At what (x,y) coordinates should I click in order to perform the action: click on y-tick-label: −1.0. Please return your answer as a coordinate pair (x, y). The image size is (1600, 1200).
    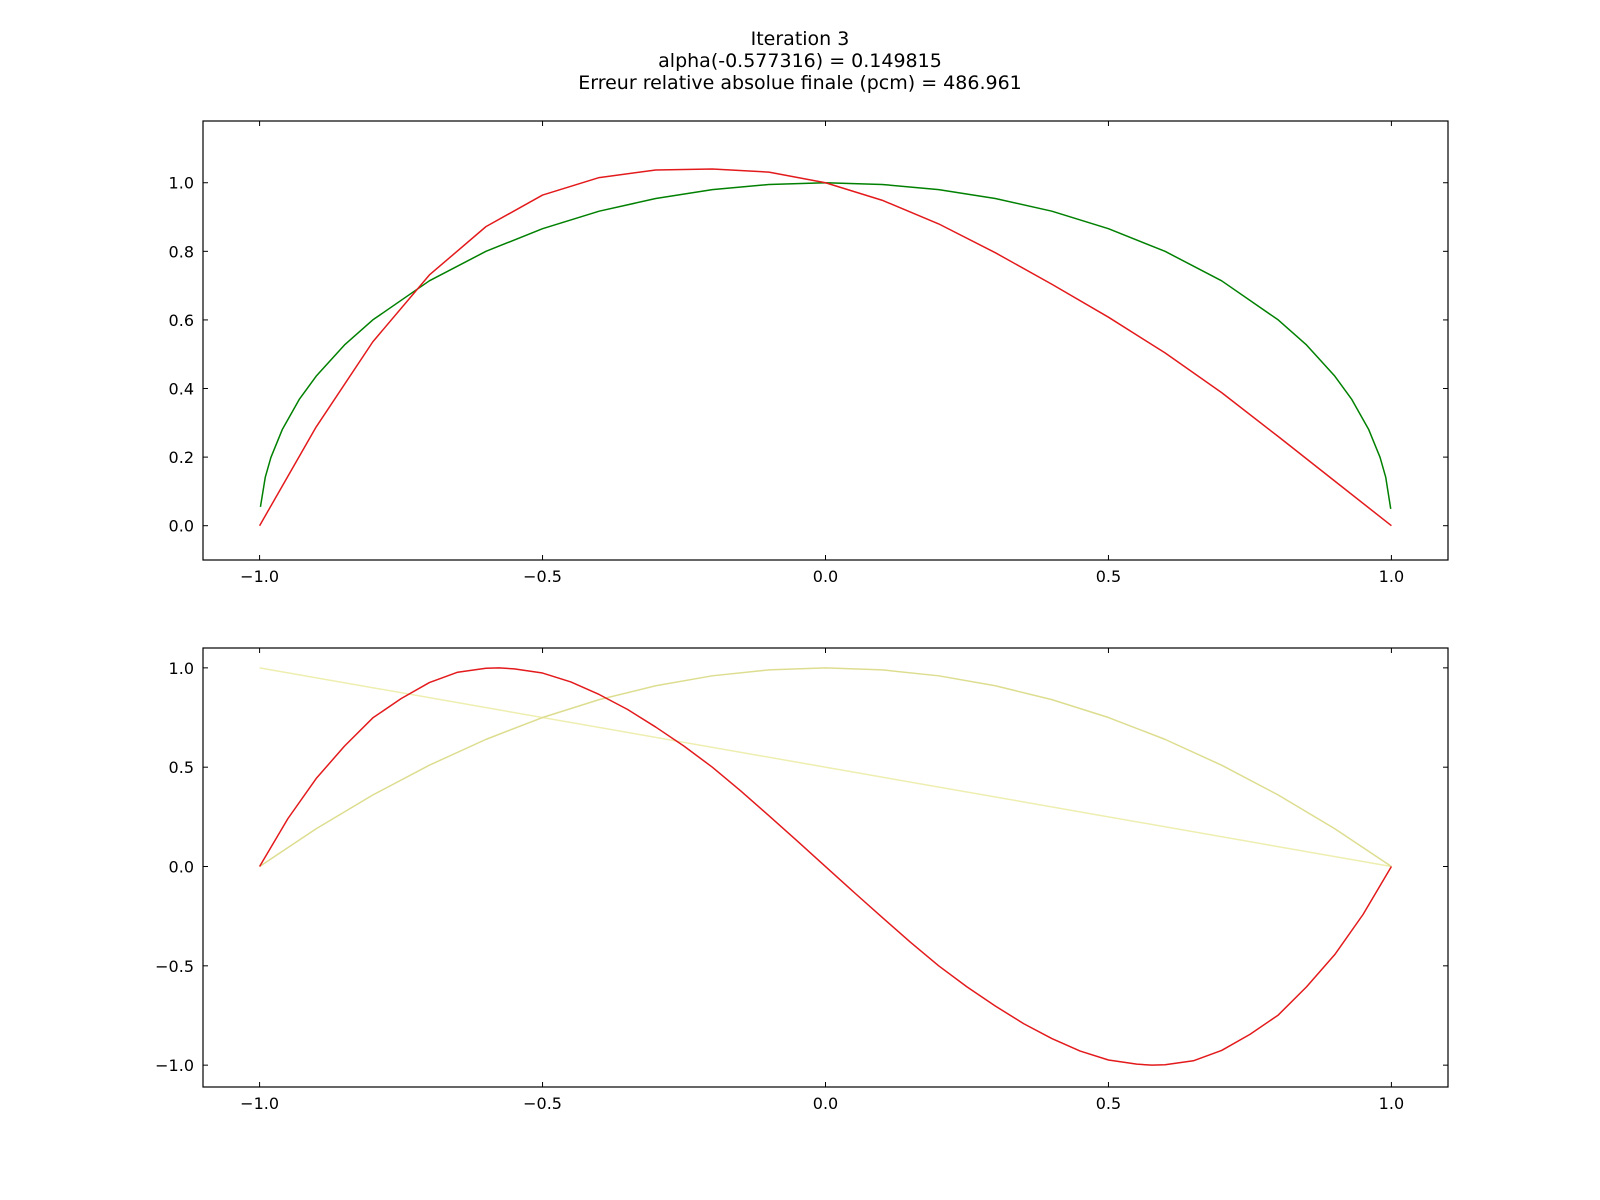
    Looking at the image, I should click on (174, 1065).